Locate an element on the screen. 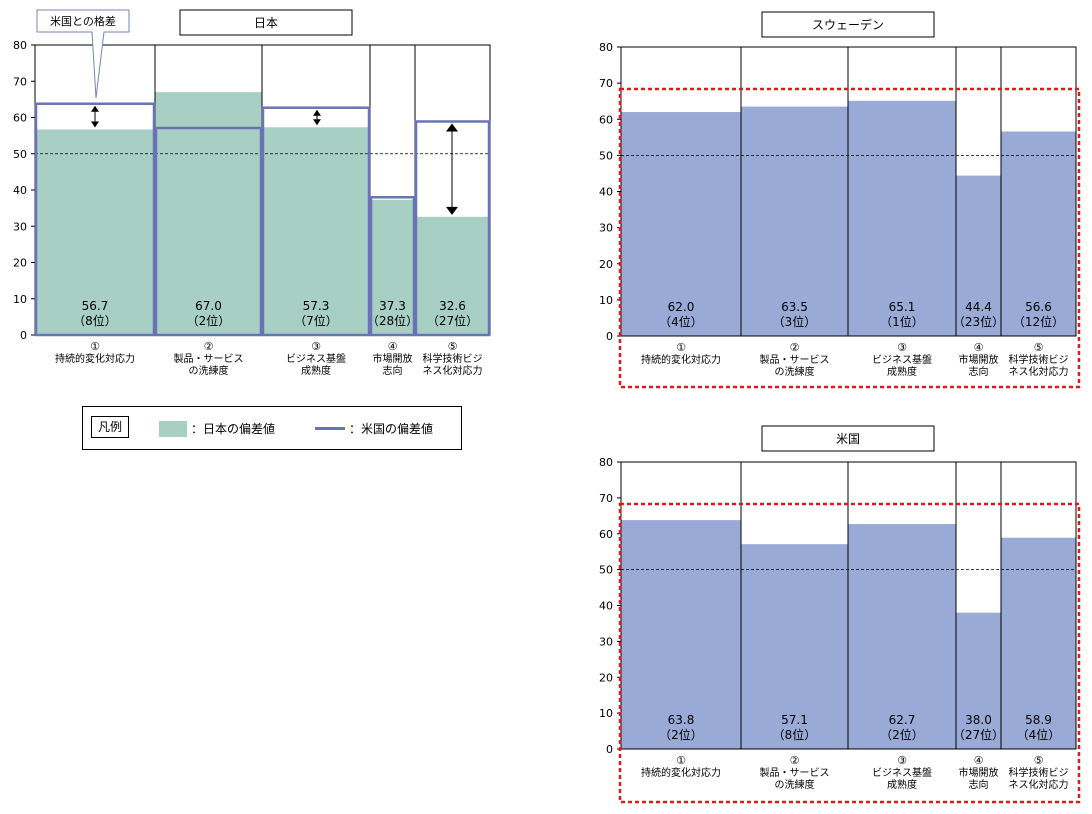  rank-label: （27位） is located at coordinates (452, 320).